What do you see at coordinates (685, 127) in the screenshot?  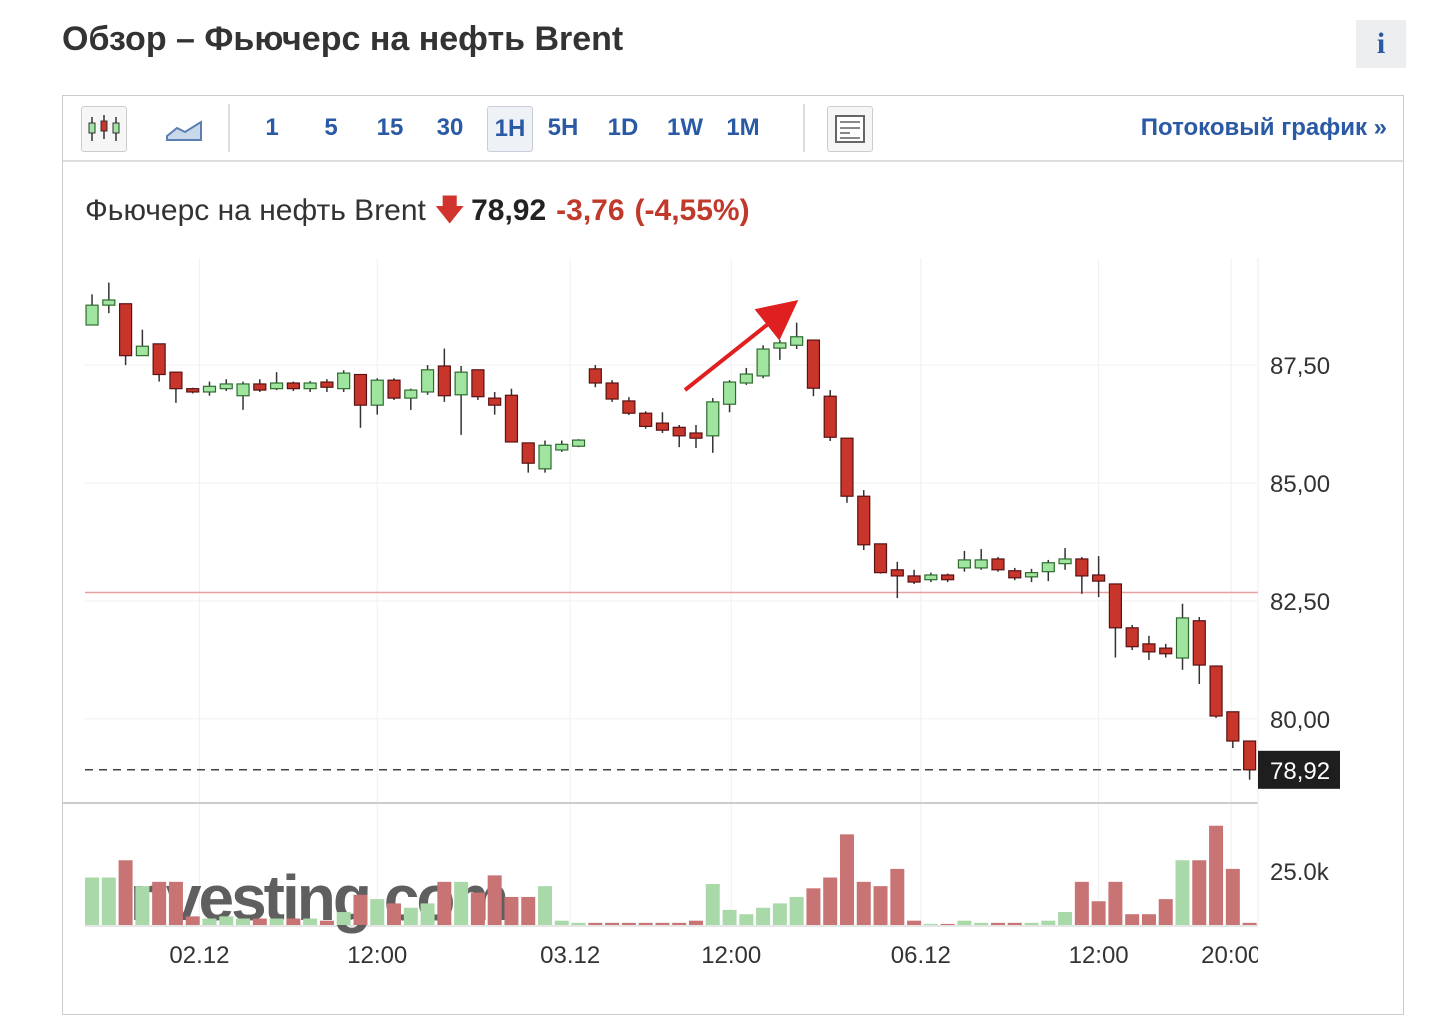 I see `interval-button: 1W` at bounding box center [685, 127].